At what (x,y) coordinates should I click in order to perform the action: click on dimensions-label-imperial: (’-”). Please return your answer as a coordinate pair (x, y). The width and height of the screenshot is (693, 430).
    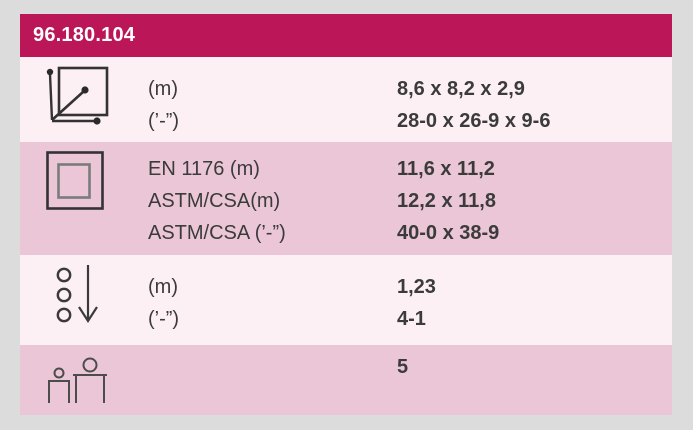
    Looking at the image, I should click on (164, 121).